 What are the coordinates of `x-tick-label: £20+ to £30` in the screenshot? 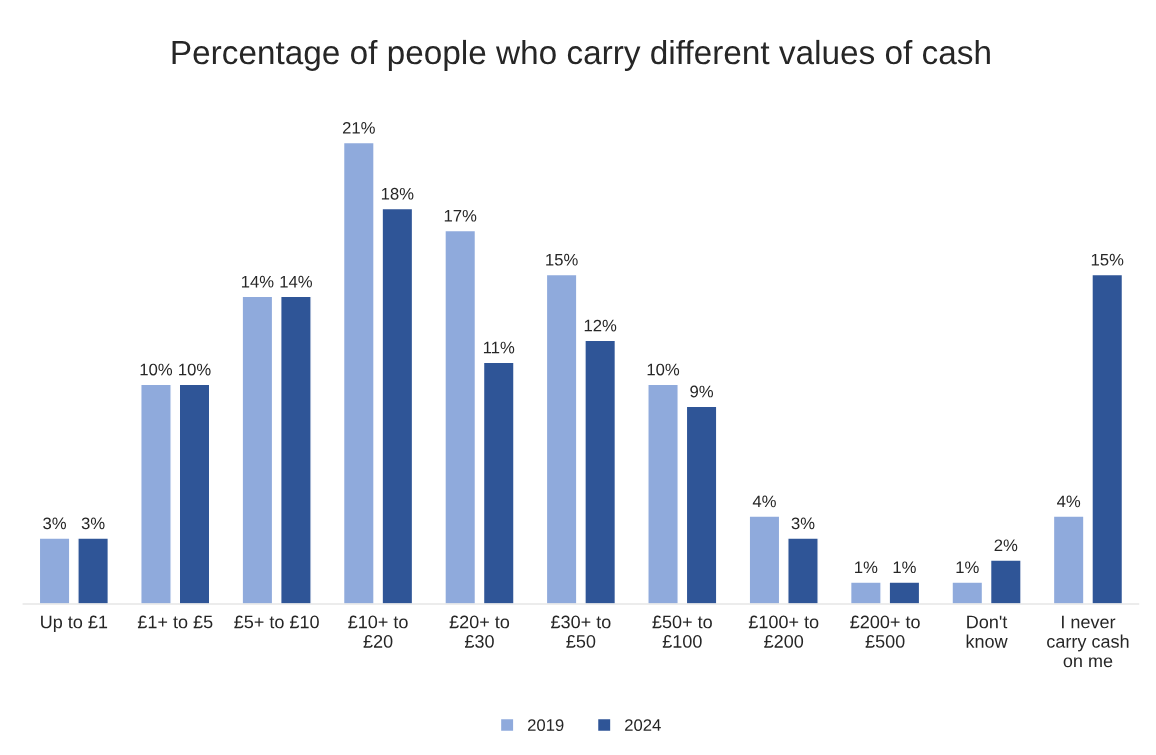 It's located at (479, 631).